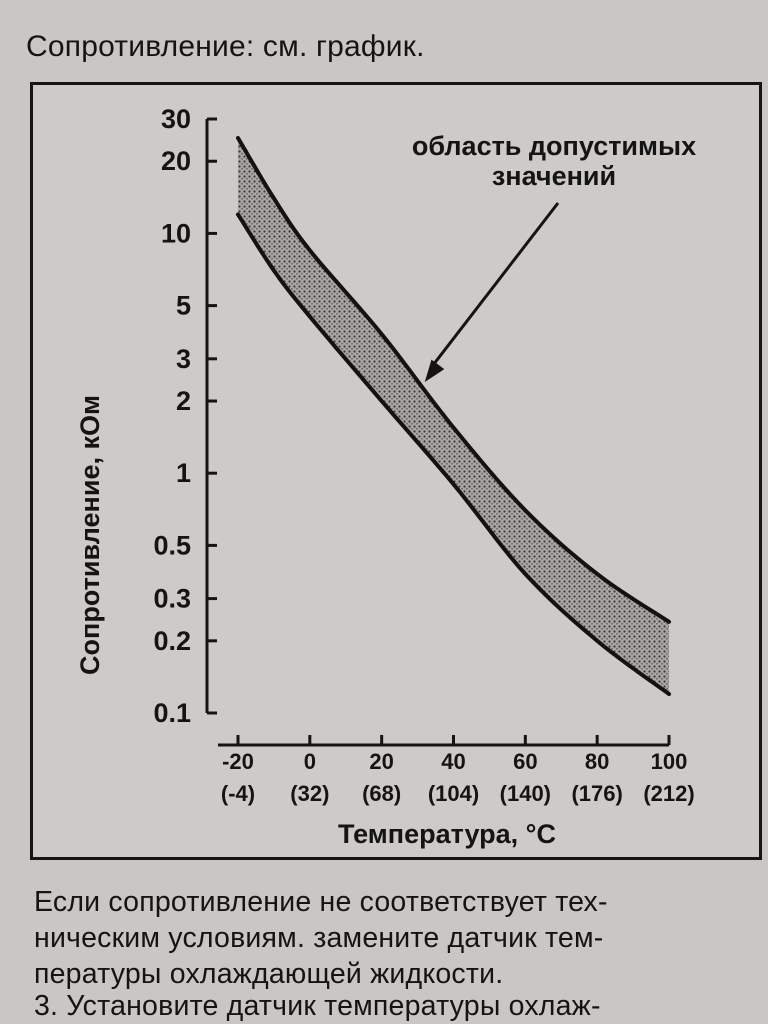 The width and height of the screenshot is (768, 1024). I want to click on y-tick-label: 1, so click(183, 473).